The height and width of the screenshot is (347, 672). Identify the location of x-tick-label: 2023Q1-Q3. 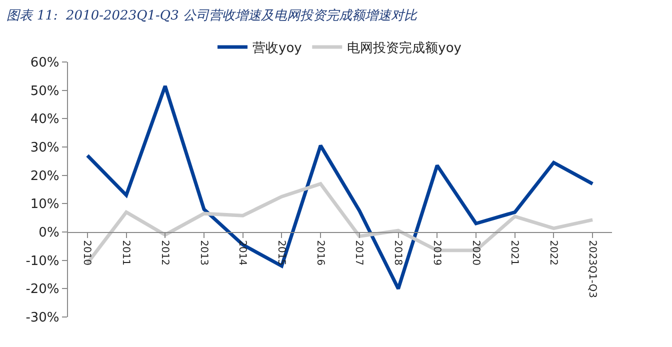
(592, 269).